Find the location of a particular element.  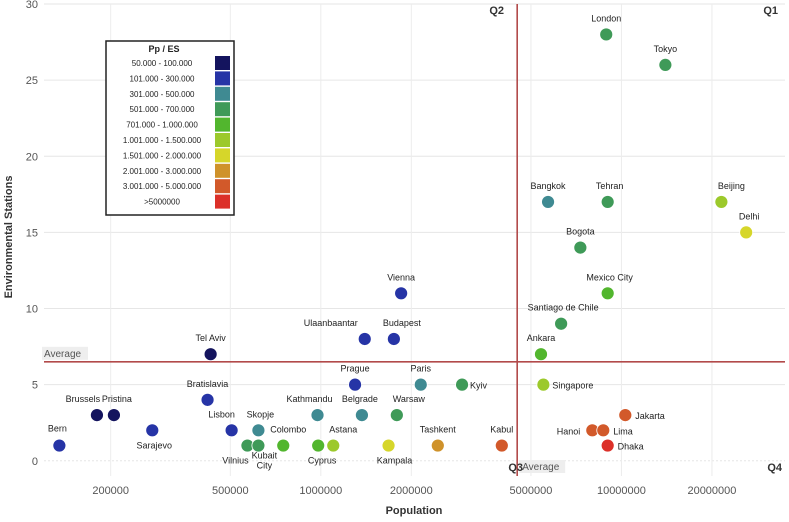

point-label: Sarajevo is located at coordinates (155, 445).